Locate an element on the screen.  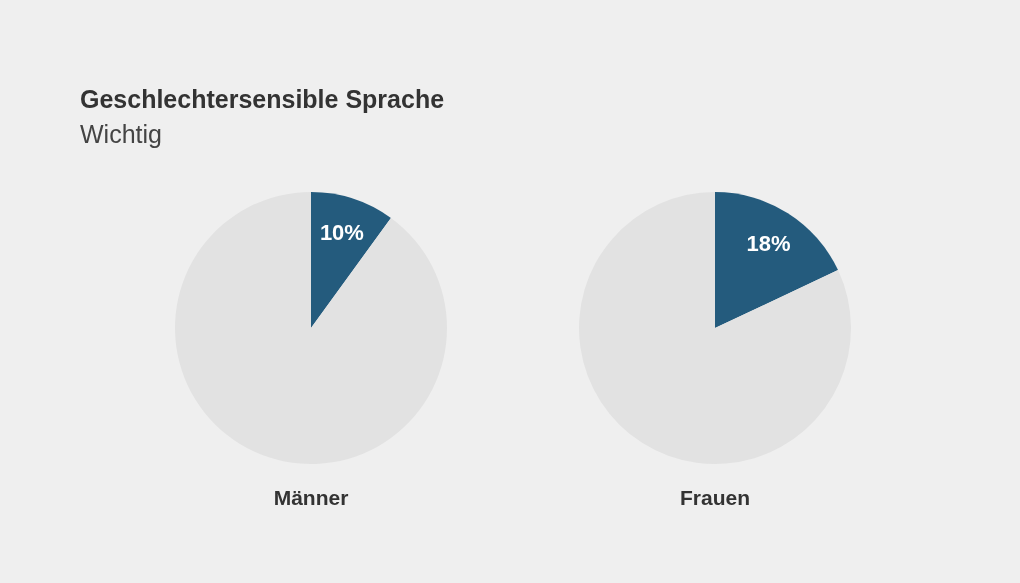
text: Männer is located at coordinates (311, 497).